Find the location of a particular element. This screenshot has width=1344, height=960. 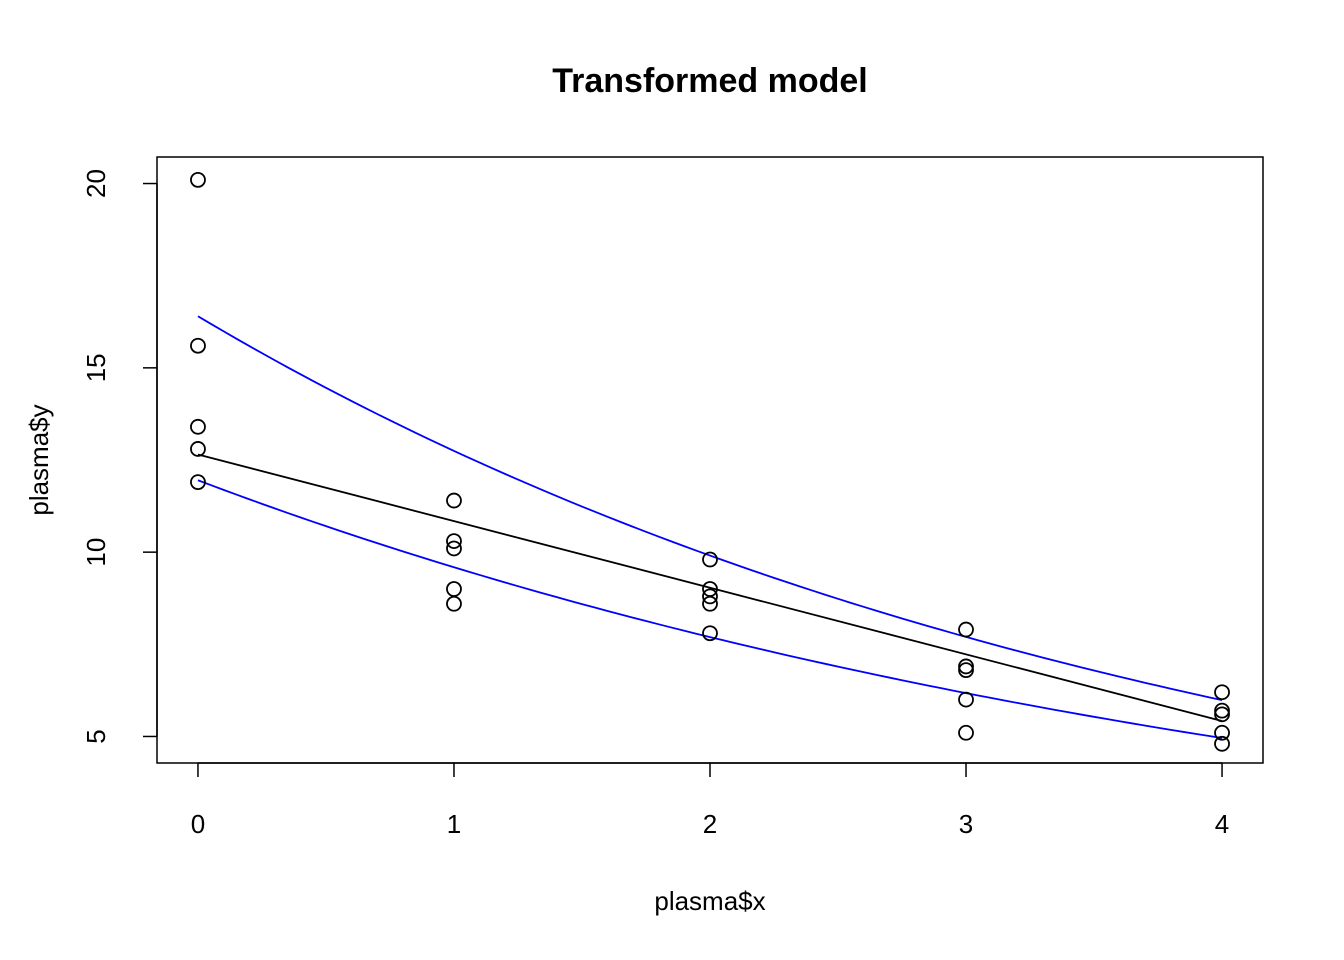

x-axis-label: plasma$x is located at coordinates (709, 901).